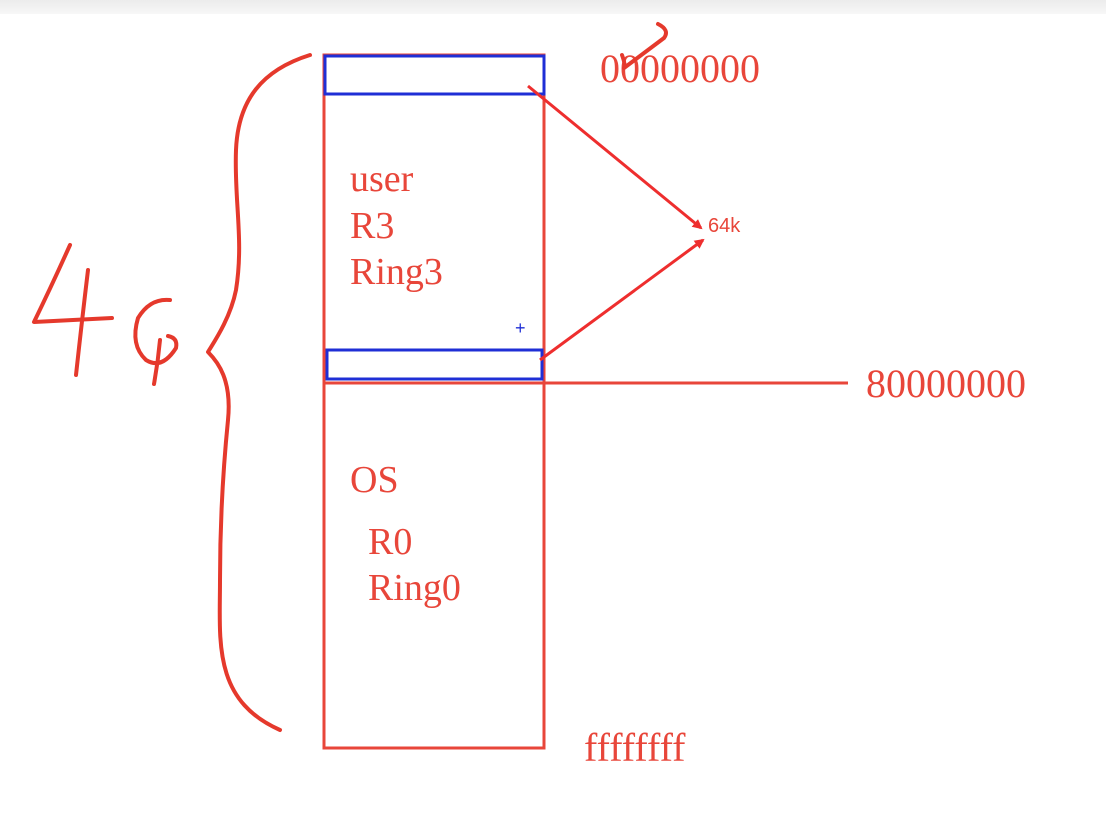 The height and width of the screenshot is (836, 1106). What do you see at coordinates (374, 480) in the screenshot?
I see `os-region-label: OS` at bounding box center [374, 480].